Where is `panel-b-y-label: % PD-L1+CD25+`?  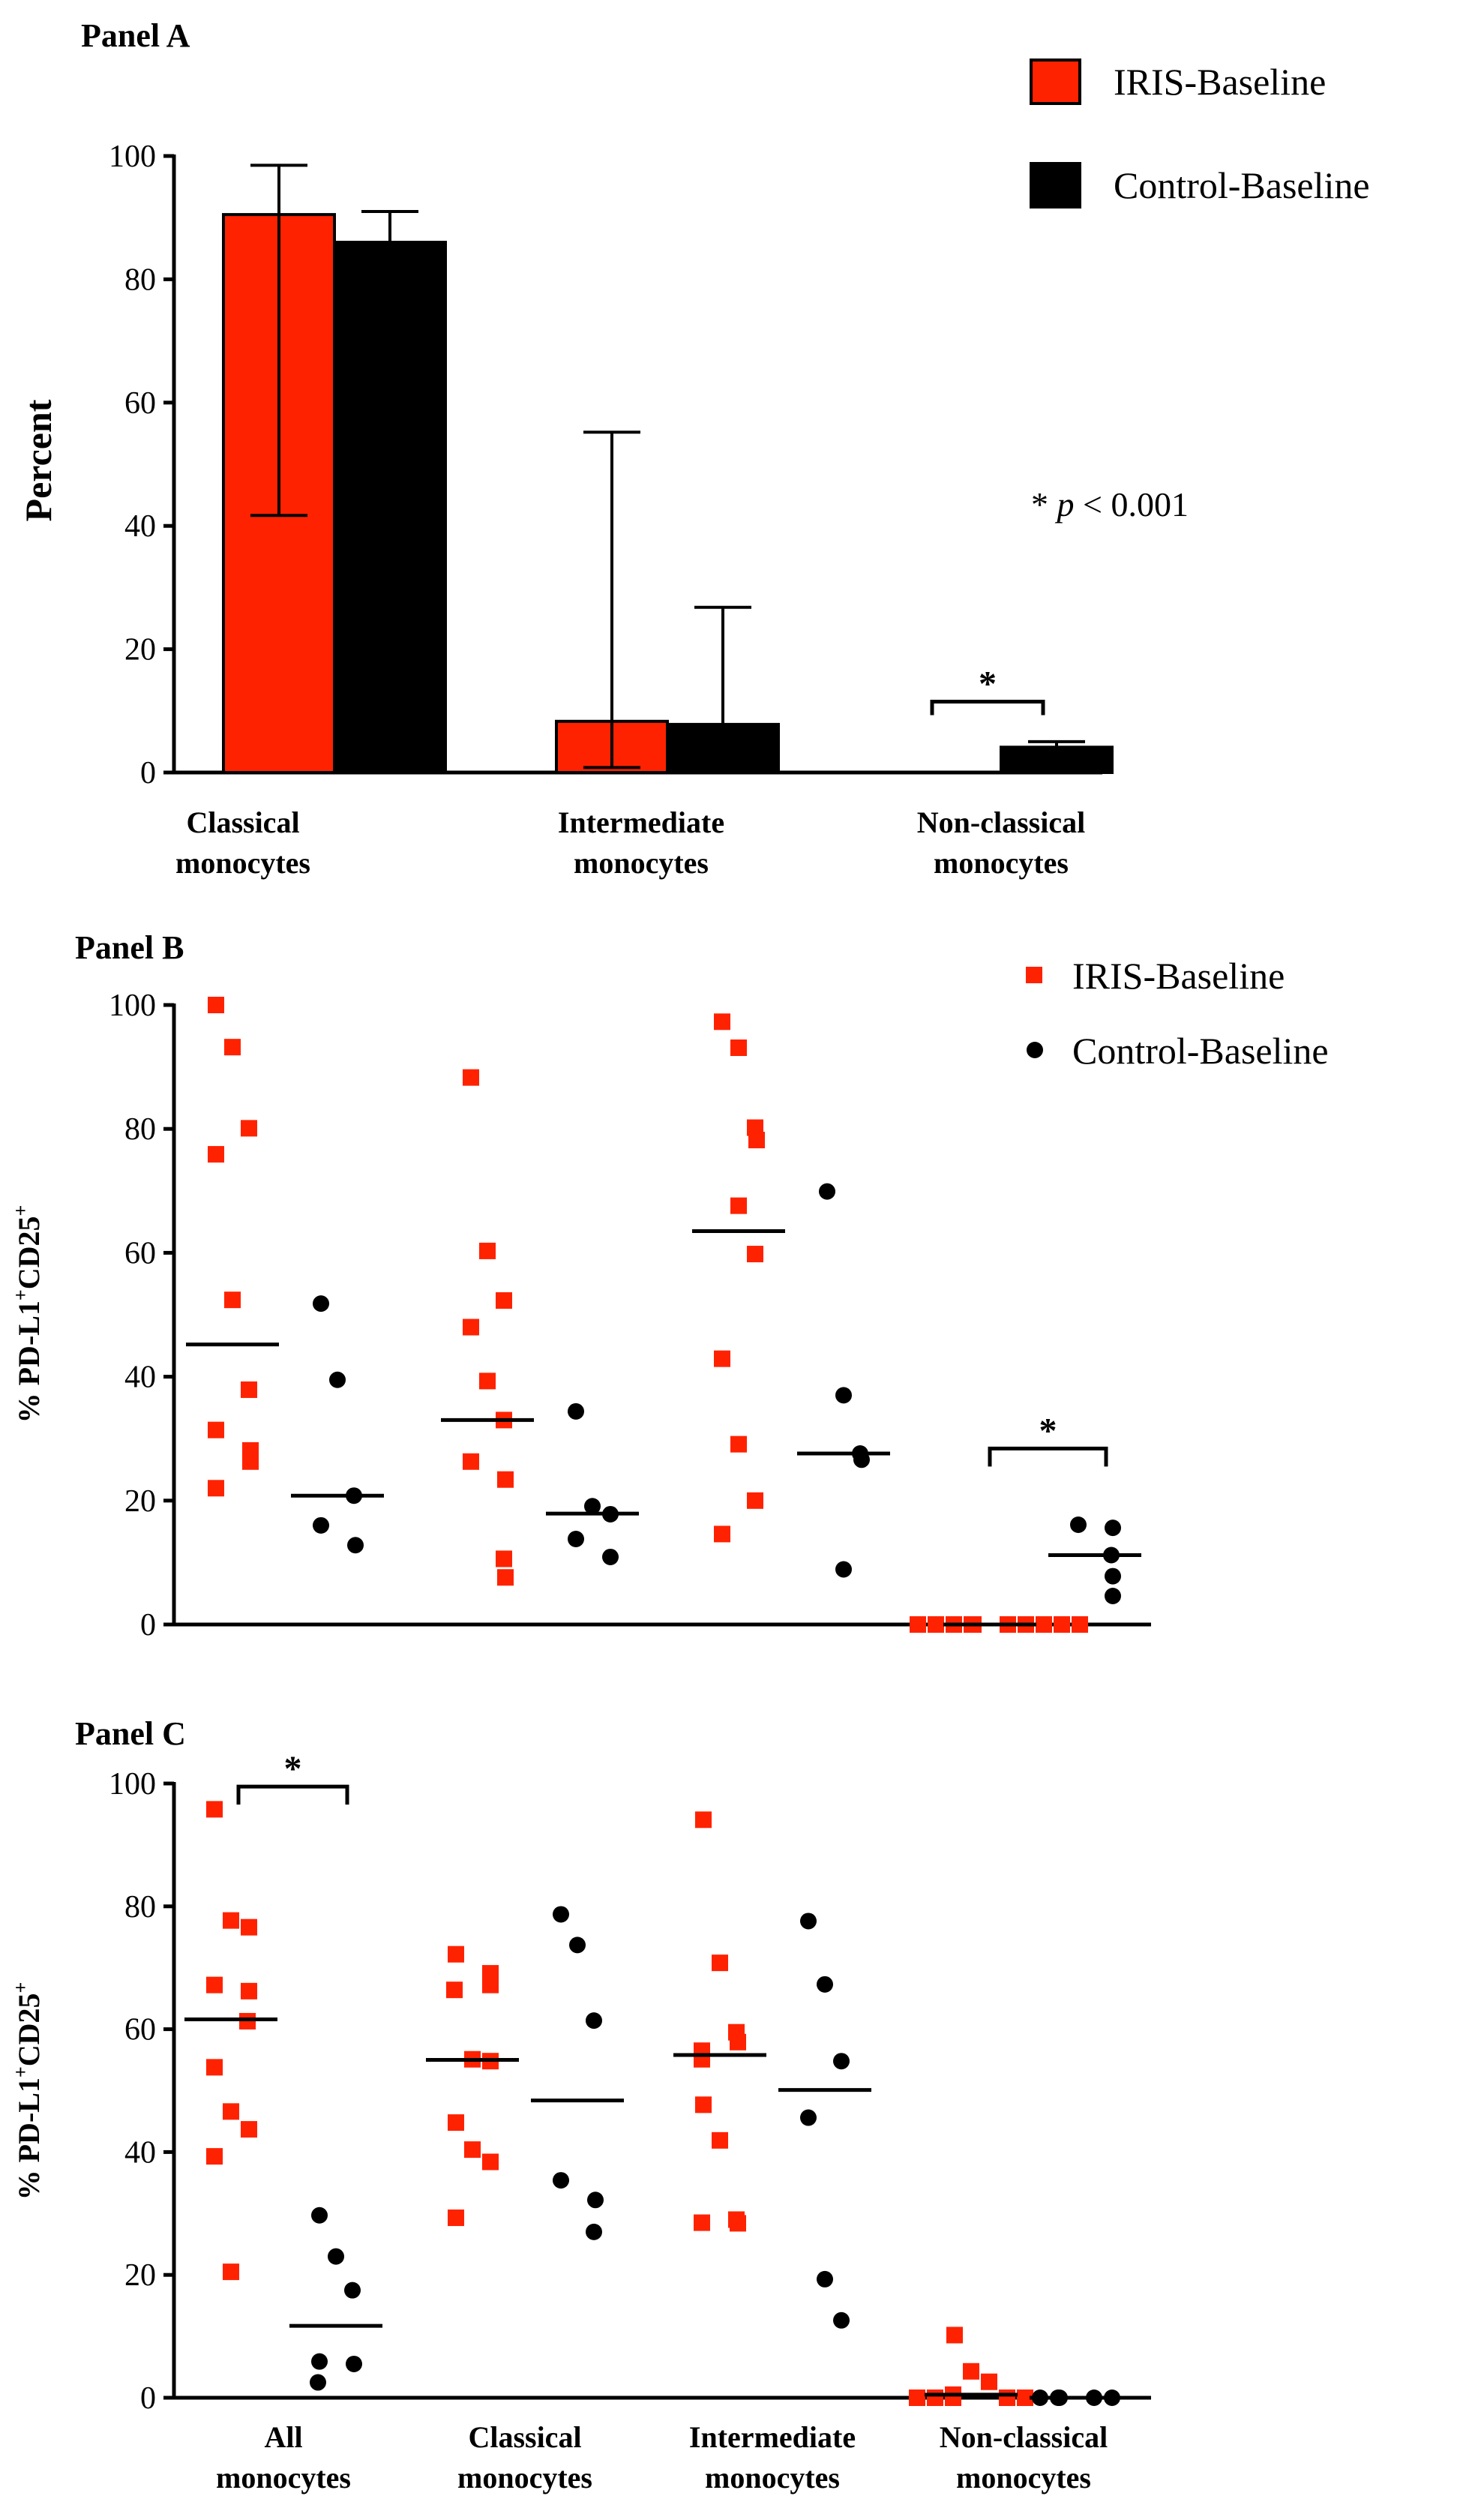 panel-b-y-label: % PD-L1+CD25+ is located at coordinates (28, 1314).